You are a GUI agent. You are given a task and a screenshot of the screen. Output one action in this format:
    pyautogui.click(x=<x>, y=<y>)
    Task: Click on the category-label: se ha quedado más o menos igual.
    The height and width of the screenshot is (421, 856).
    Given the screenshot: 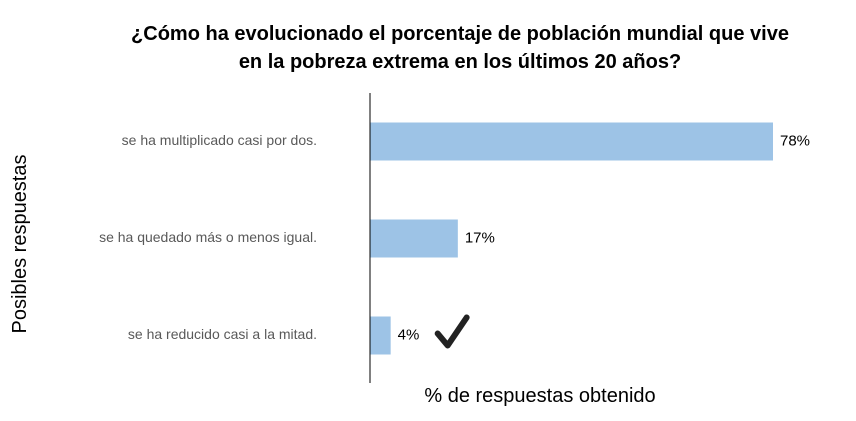 What is the action you would take?
    pyautogui.click(x=208, y=237)
    